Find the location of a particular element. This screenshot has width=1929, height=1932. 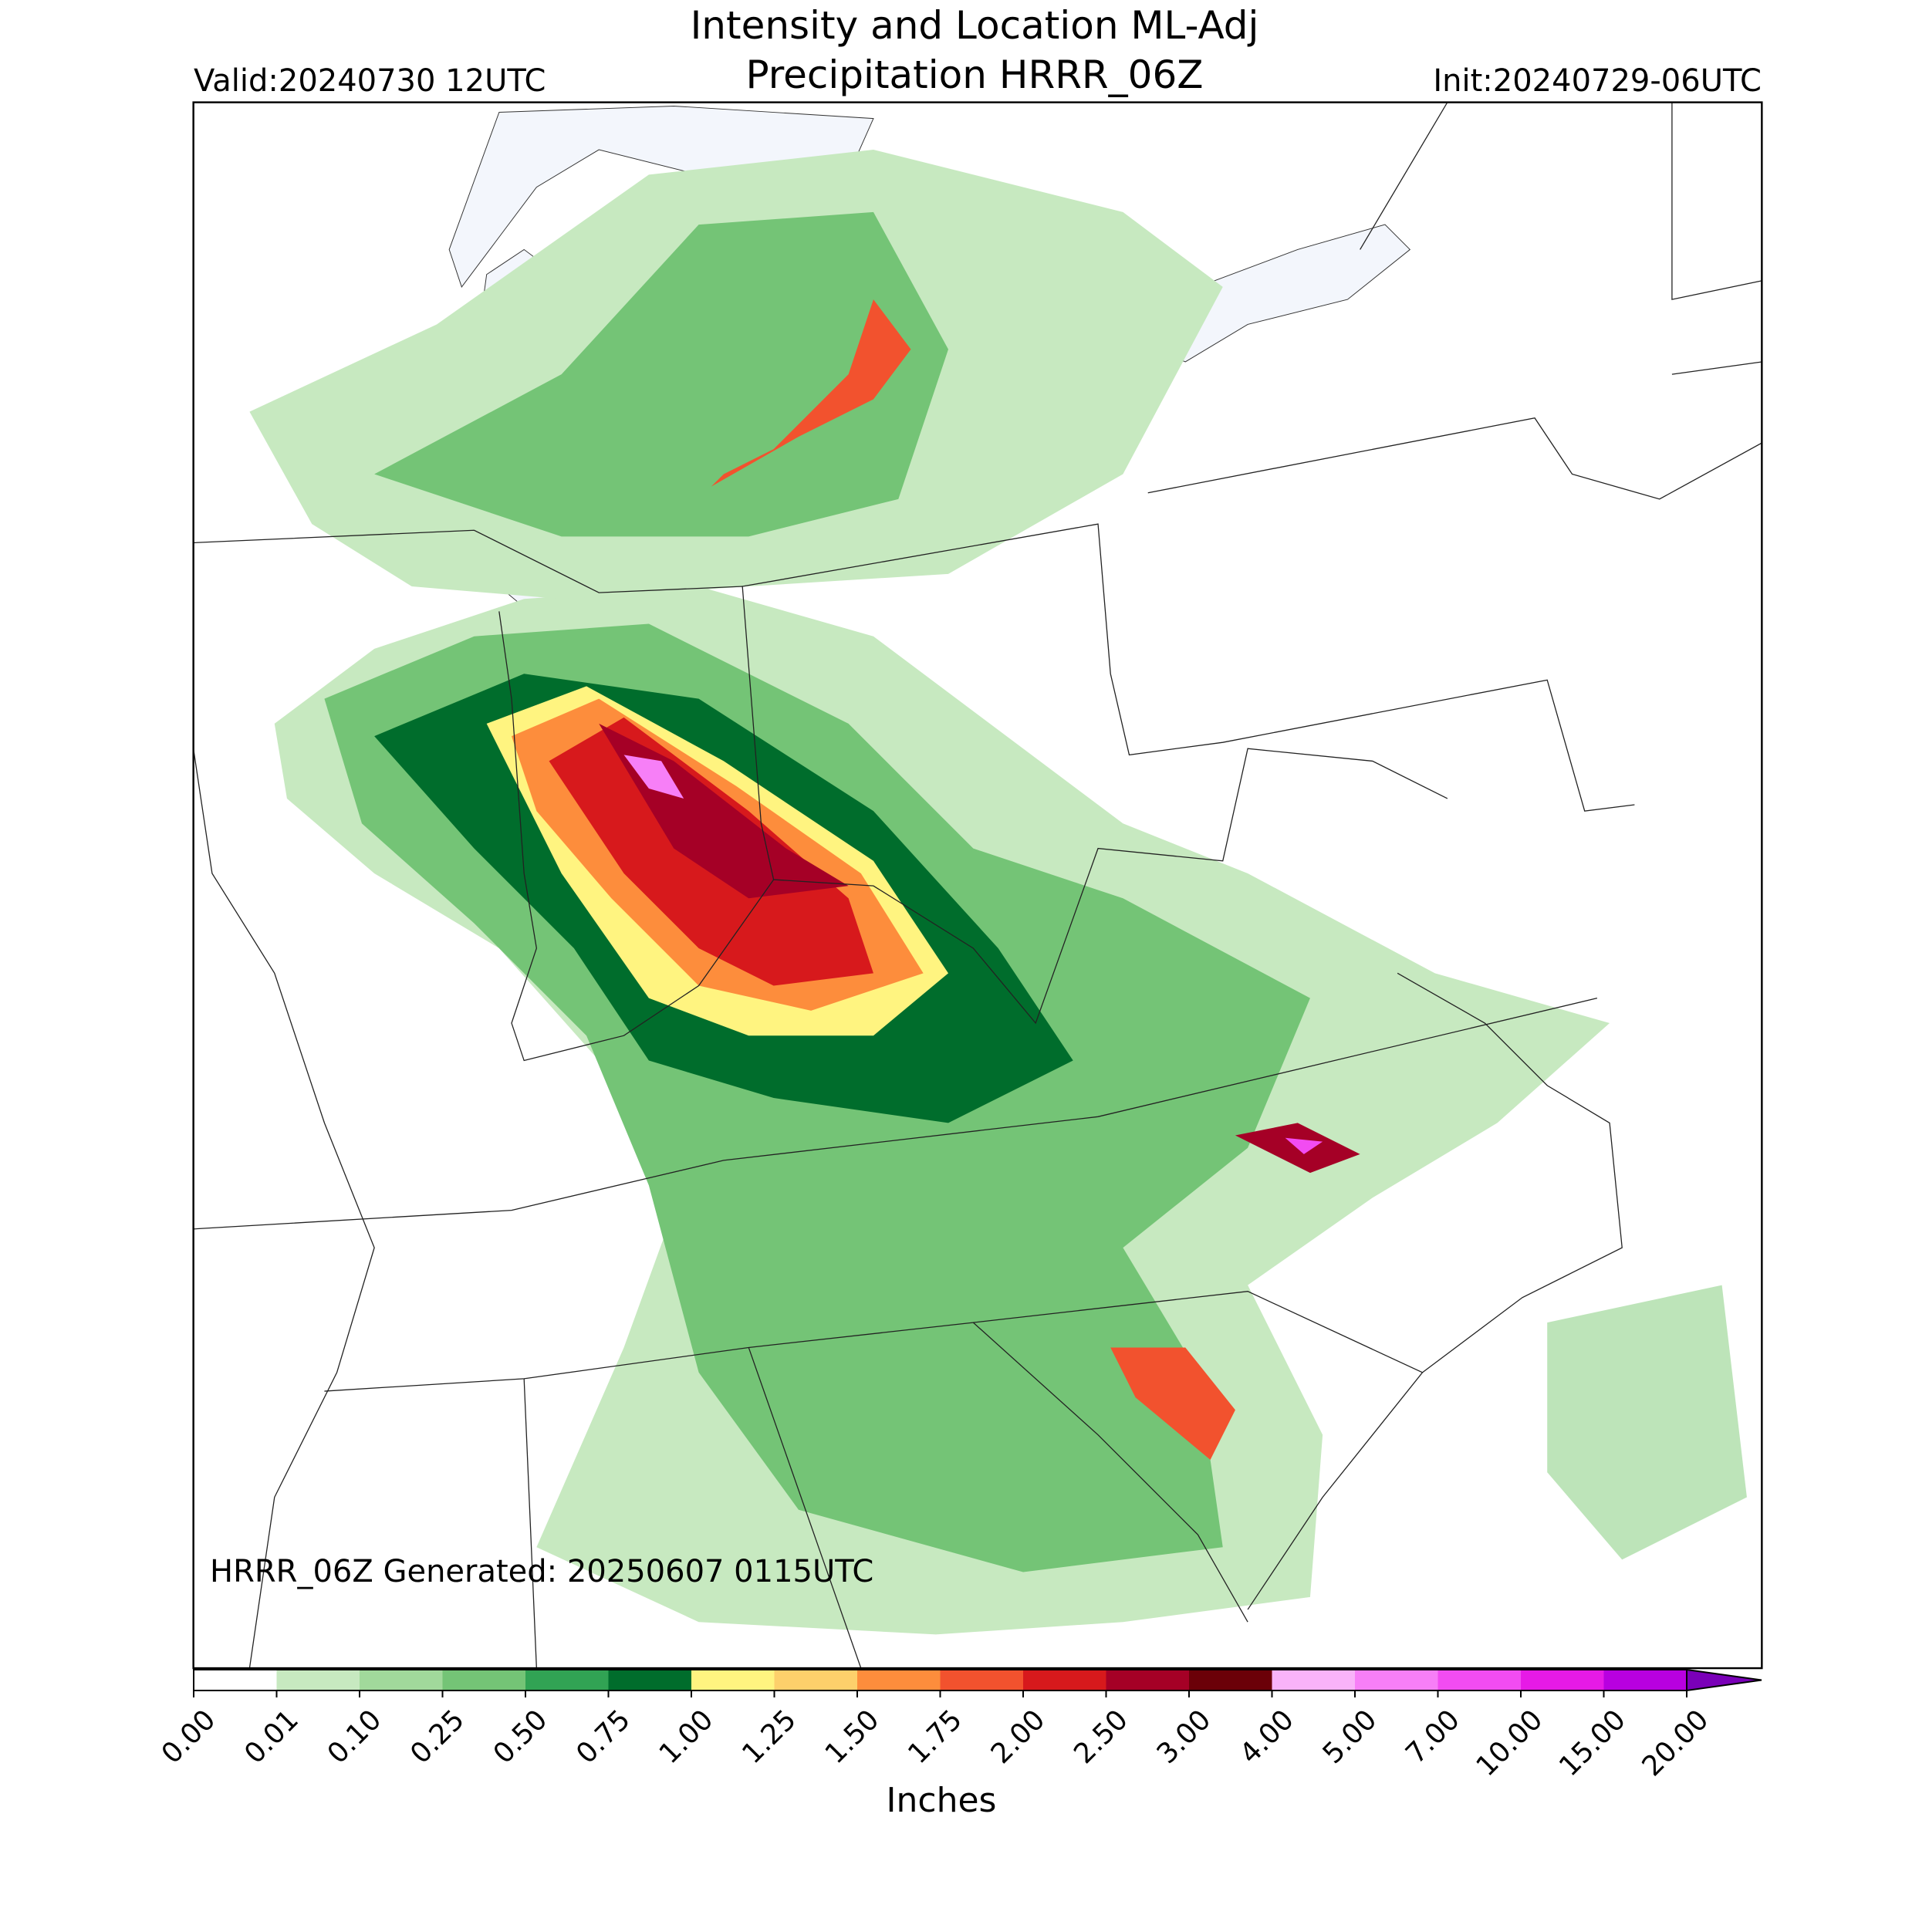

colorbar-tick-label: 0.00 is located at coordinates (189, 1737).